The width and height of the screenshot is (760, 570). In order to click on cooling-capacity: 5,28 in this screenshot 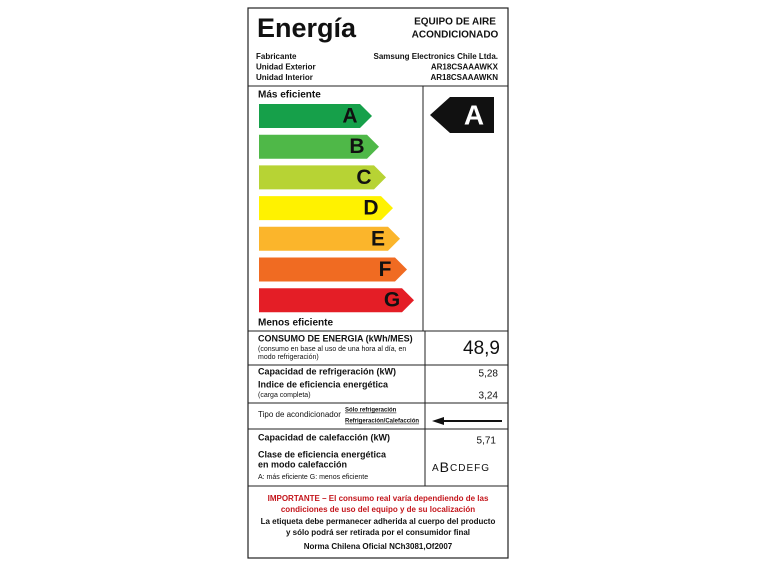, I will do `click(489, 374)`.